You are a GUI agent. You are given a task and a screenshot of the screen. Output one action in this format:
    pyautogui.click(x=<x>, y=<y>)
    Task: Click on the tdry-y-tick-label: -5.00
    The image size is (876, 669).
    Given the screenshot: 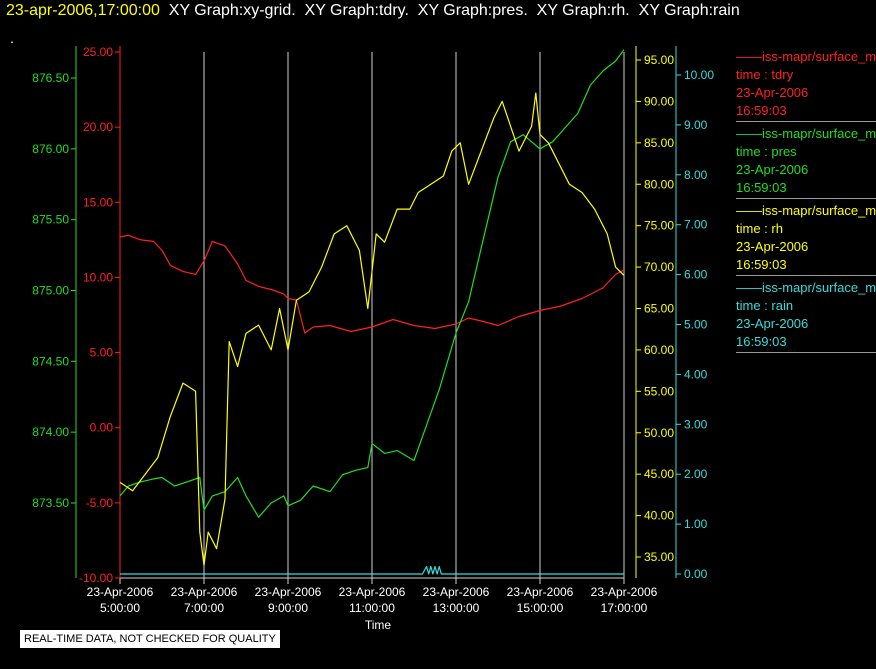 What is the action you would take?
    pyautogui.click(x=100, y=503)
    